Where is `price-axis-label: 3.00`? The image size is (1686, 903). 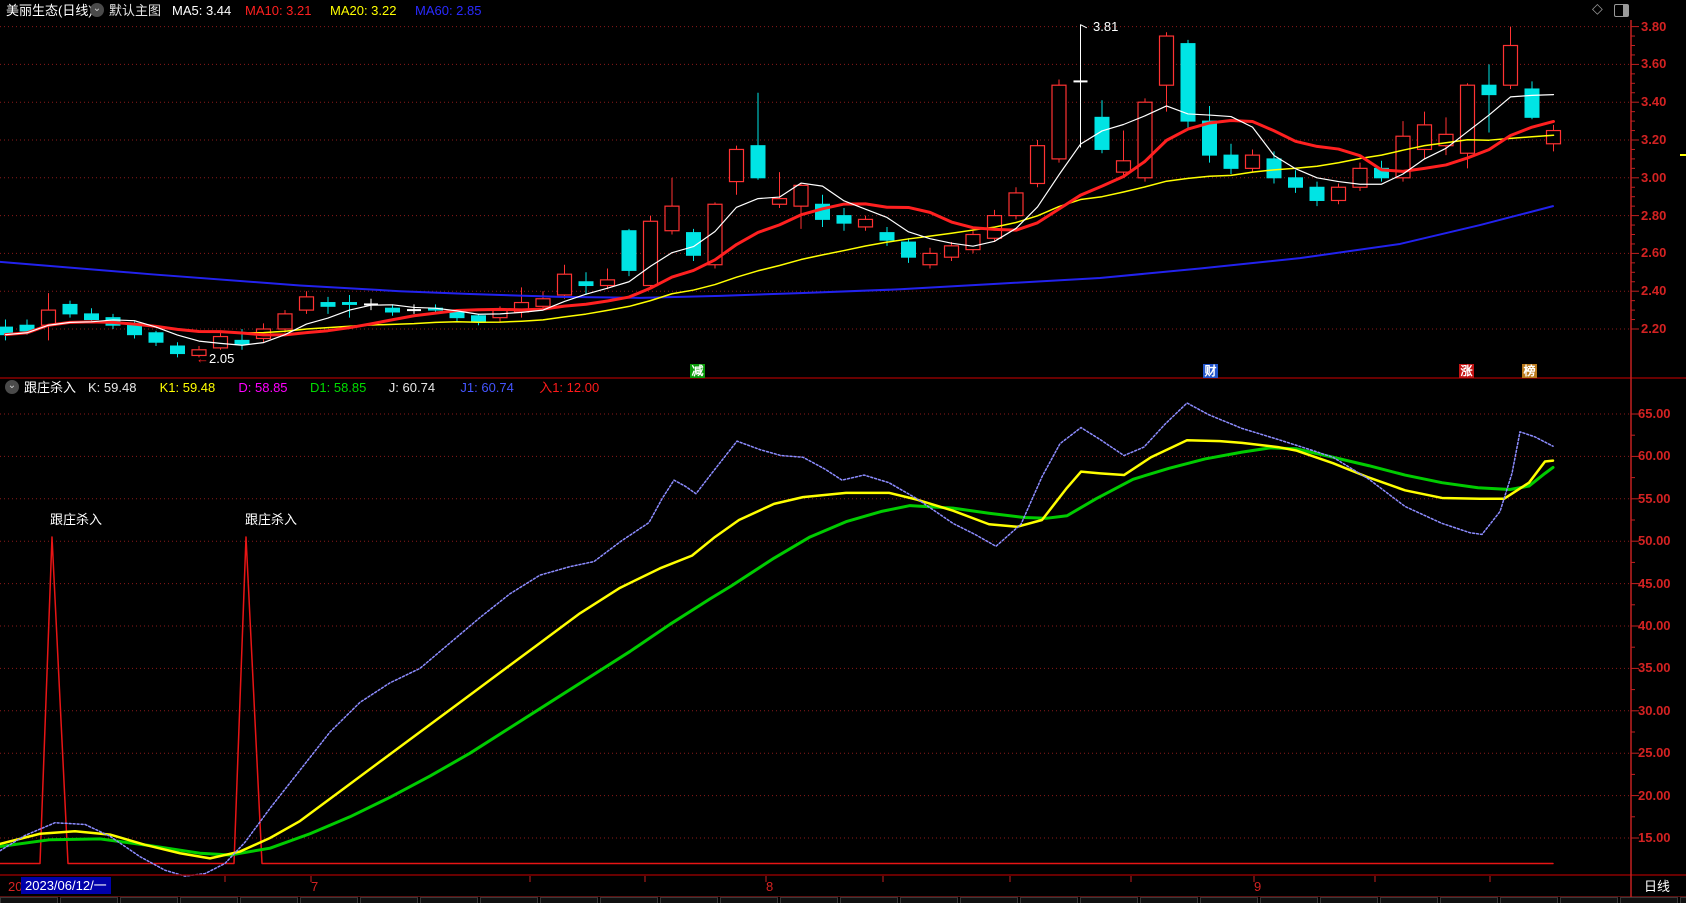 price-axis-label: 3.00 is located at coordinates (1654, 177).